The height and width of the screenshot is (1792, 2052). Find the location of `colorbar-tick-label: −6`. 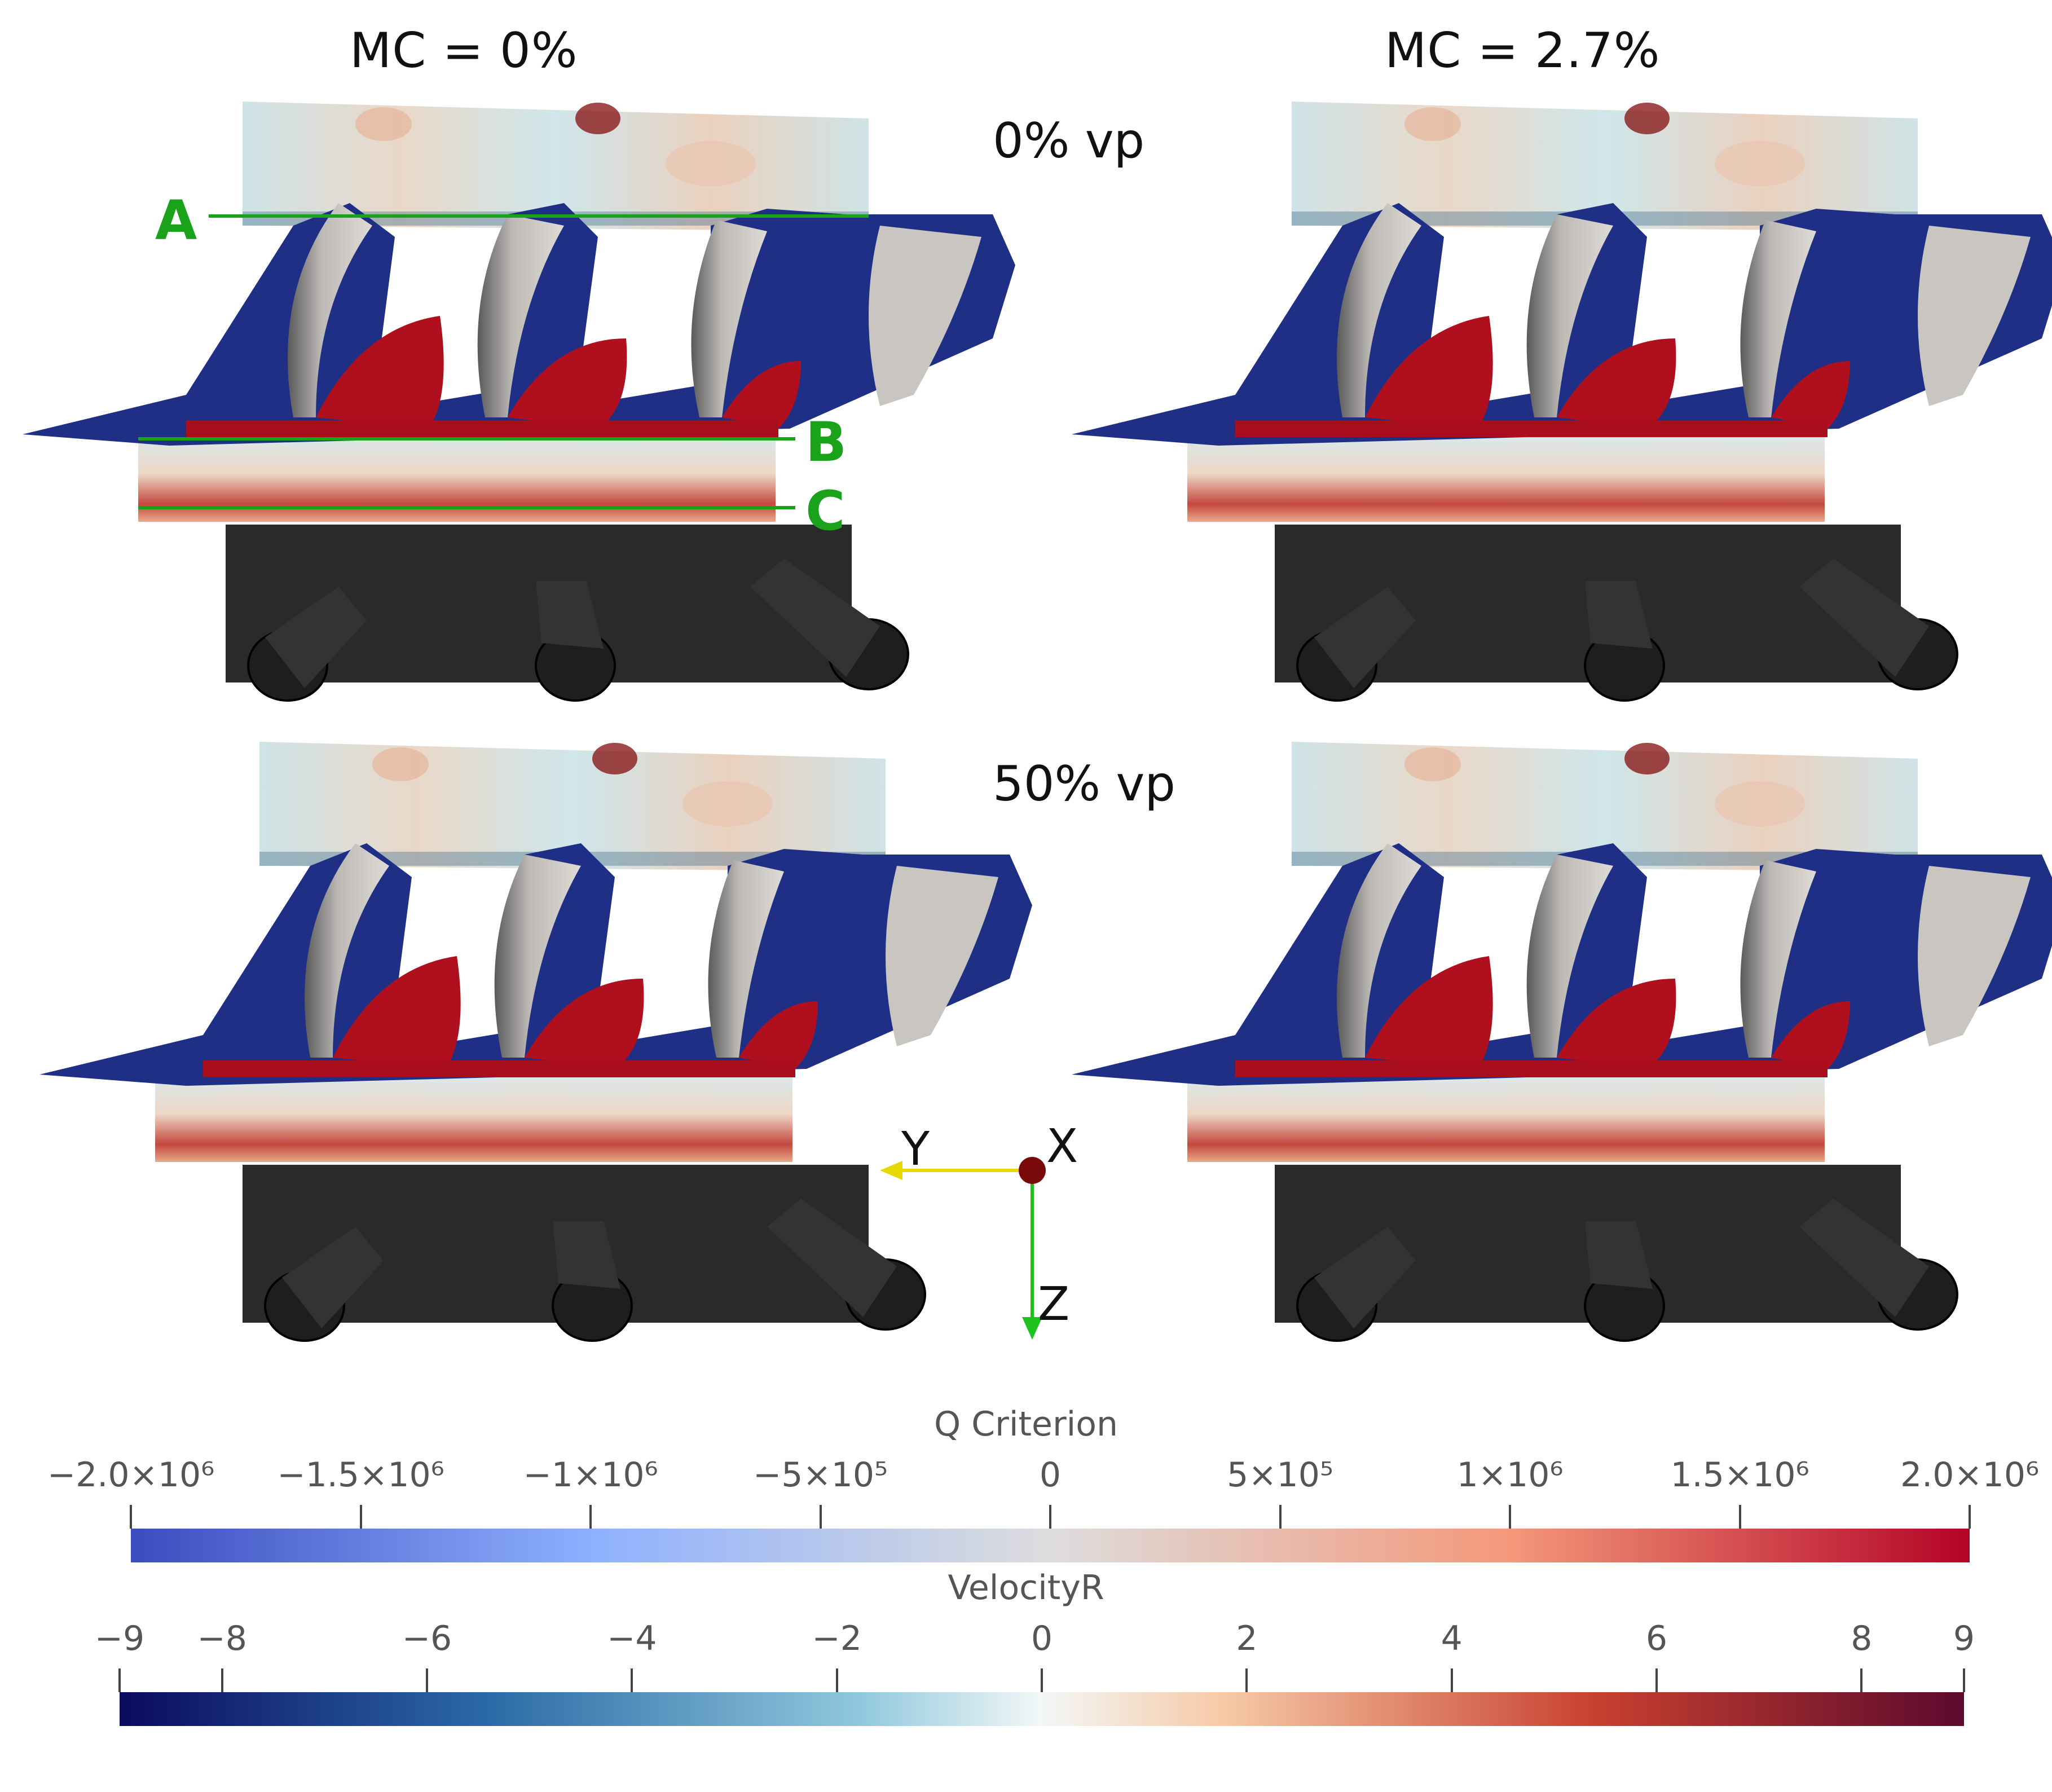

colorbar-tick-label: −6 is located at coordinates (427, 1638).